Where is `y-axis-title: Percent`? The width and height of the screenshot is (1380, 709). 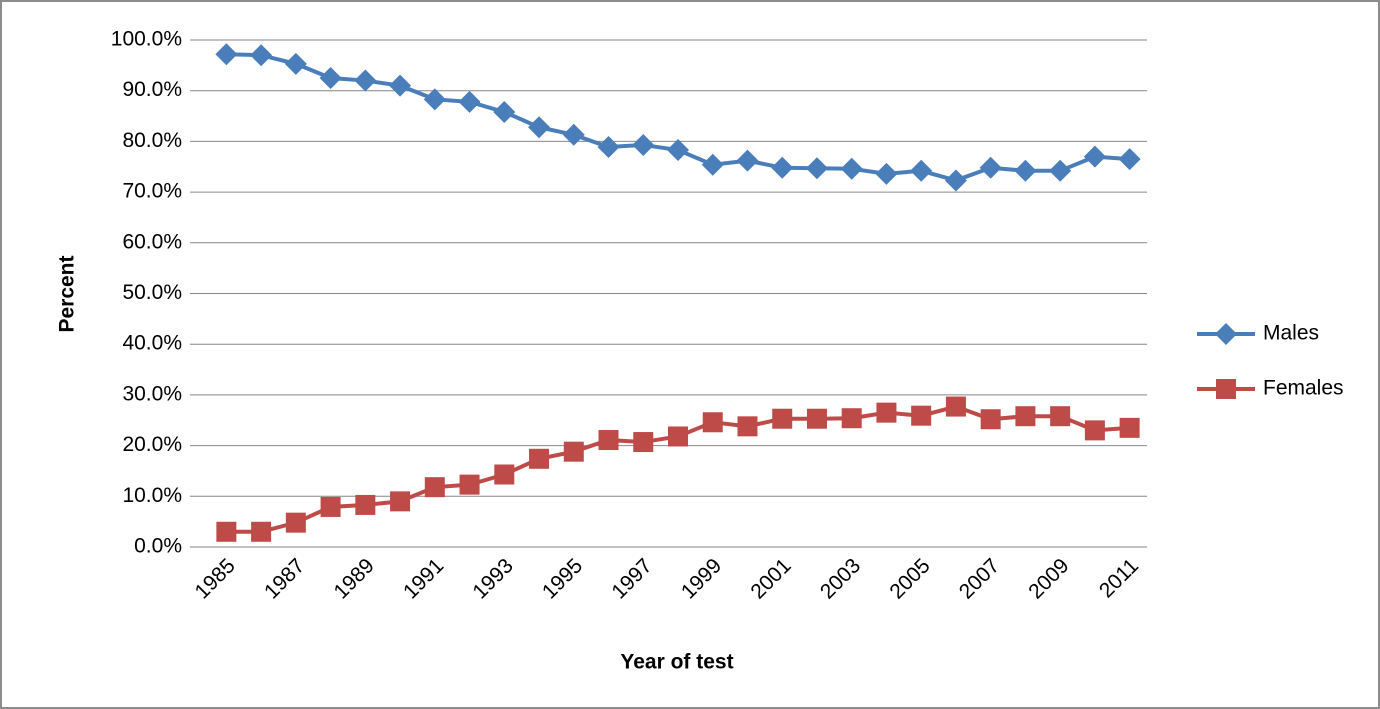
y-axis-title: Percent is located at coordinates (67, 293).